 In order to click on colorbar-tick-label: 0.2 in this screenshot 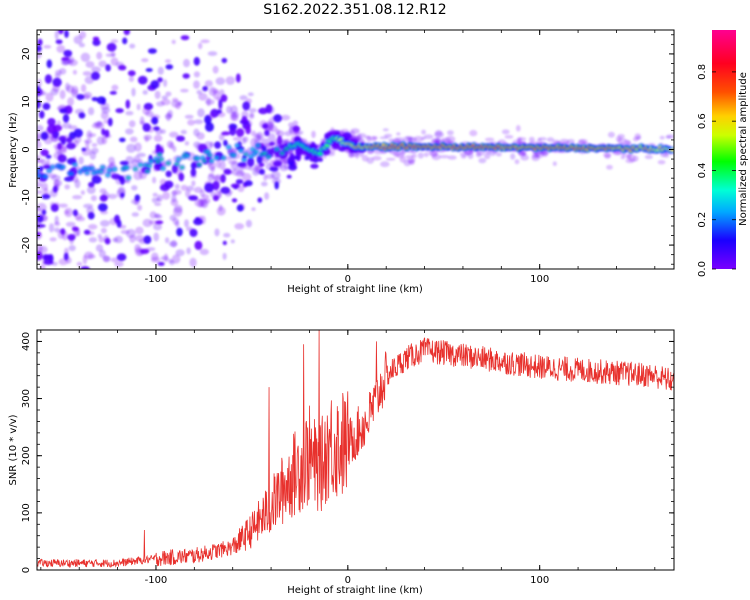, I will do `click(702, 220)`.